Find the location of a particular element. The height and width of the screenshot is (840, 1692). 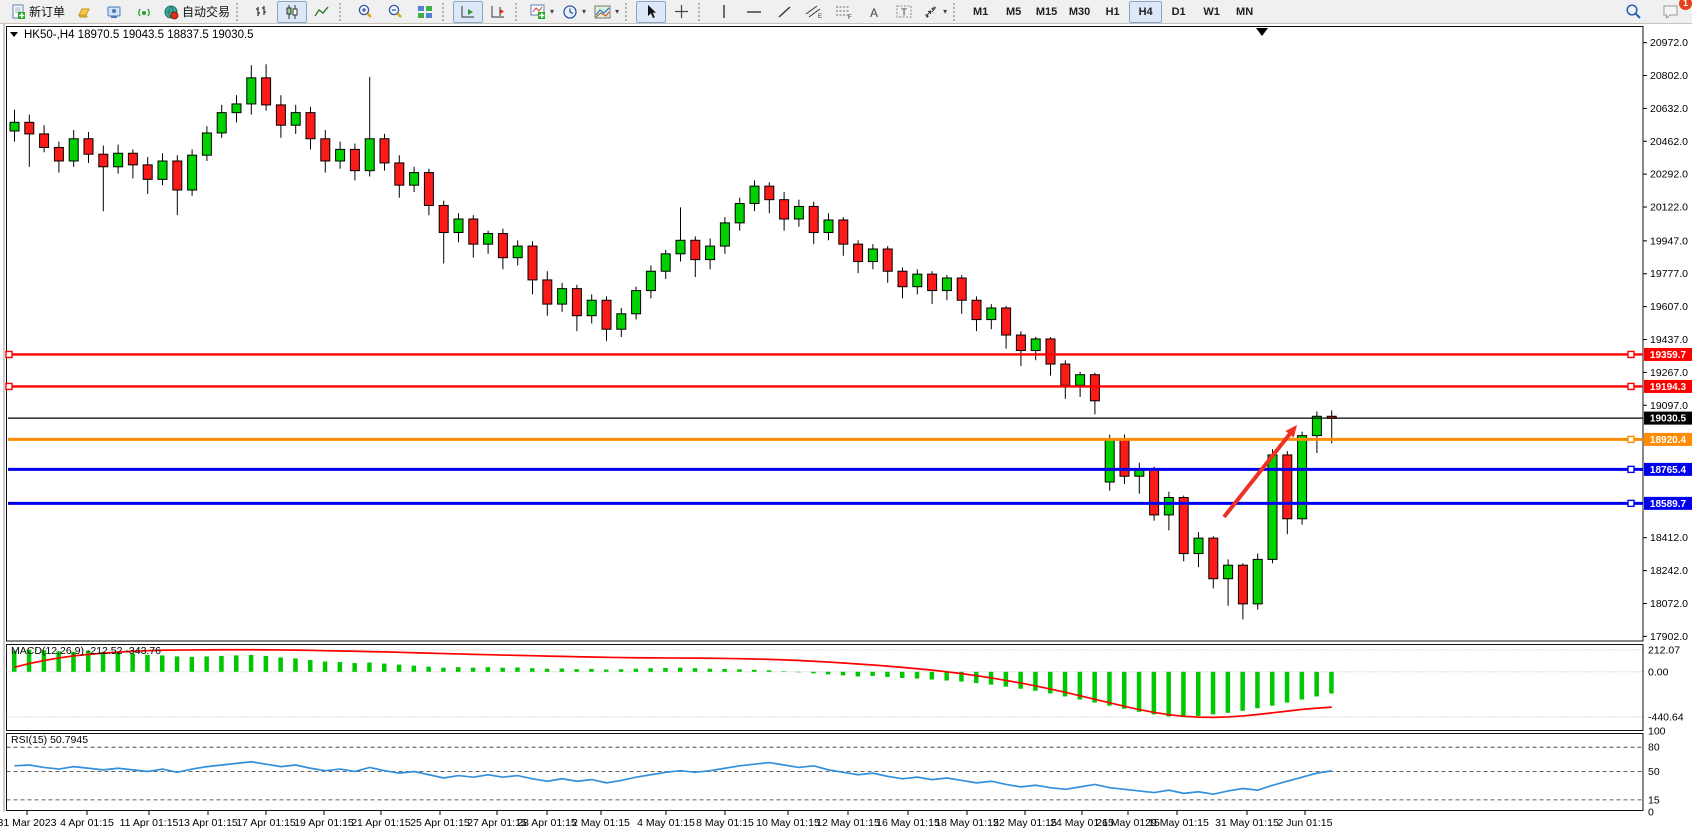

periods-button: ▾ is located at coordinates (574, 12).